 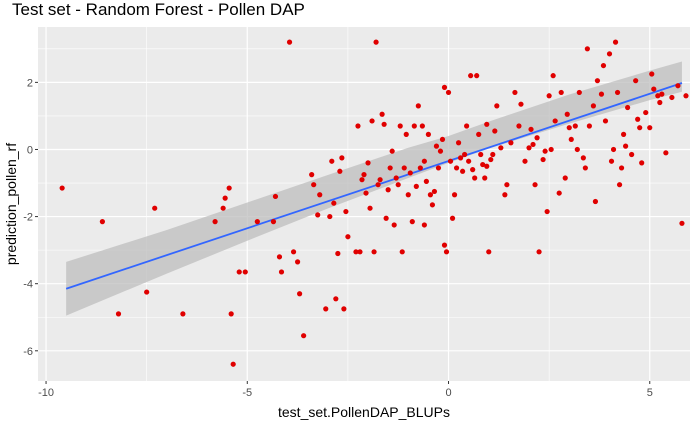 What do you see at coordinates (247, 393) in the screenshot?
I see `x-tick-label: -5` at bounding box center [247, 393].